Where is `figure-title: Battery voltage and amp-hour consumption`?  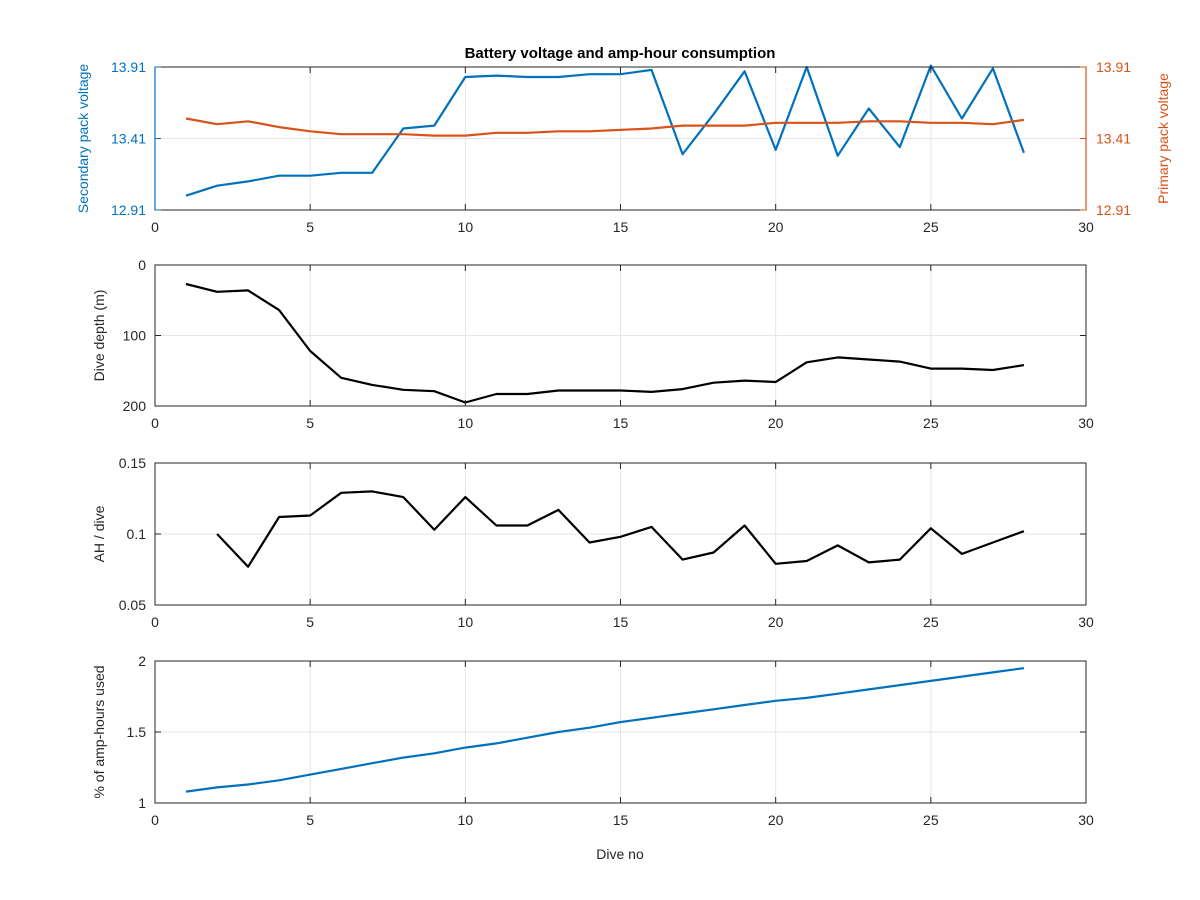 figure-title: Battery voltage and amp-hour consumption is located at coordinates (620, 53).